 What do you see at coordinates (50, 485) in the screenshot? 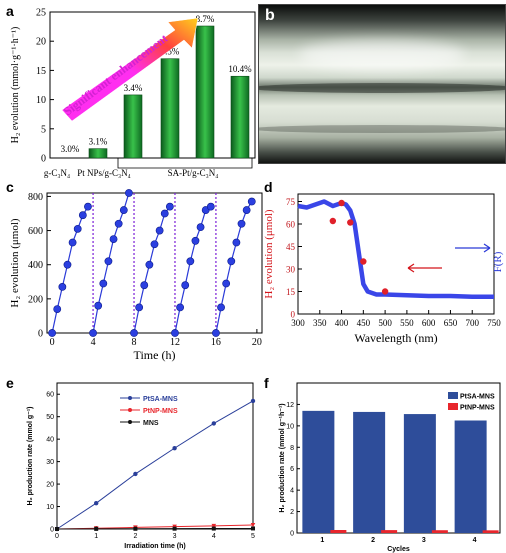
I see `panel-e-ytick-label: 20` at bounding box center [50, 485].